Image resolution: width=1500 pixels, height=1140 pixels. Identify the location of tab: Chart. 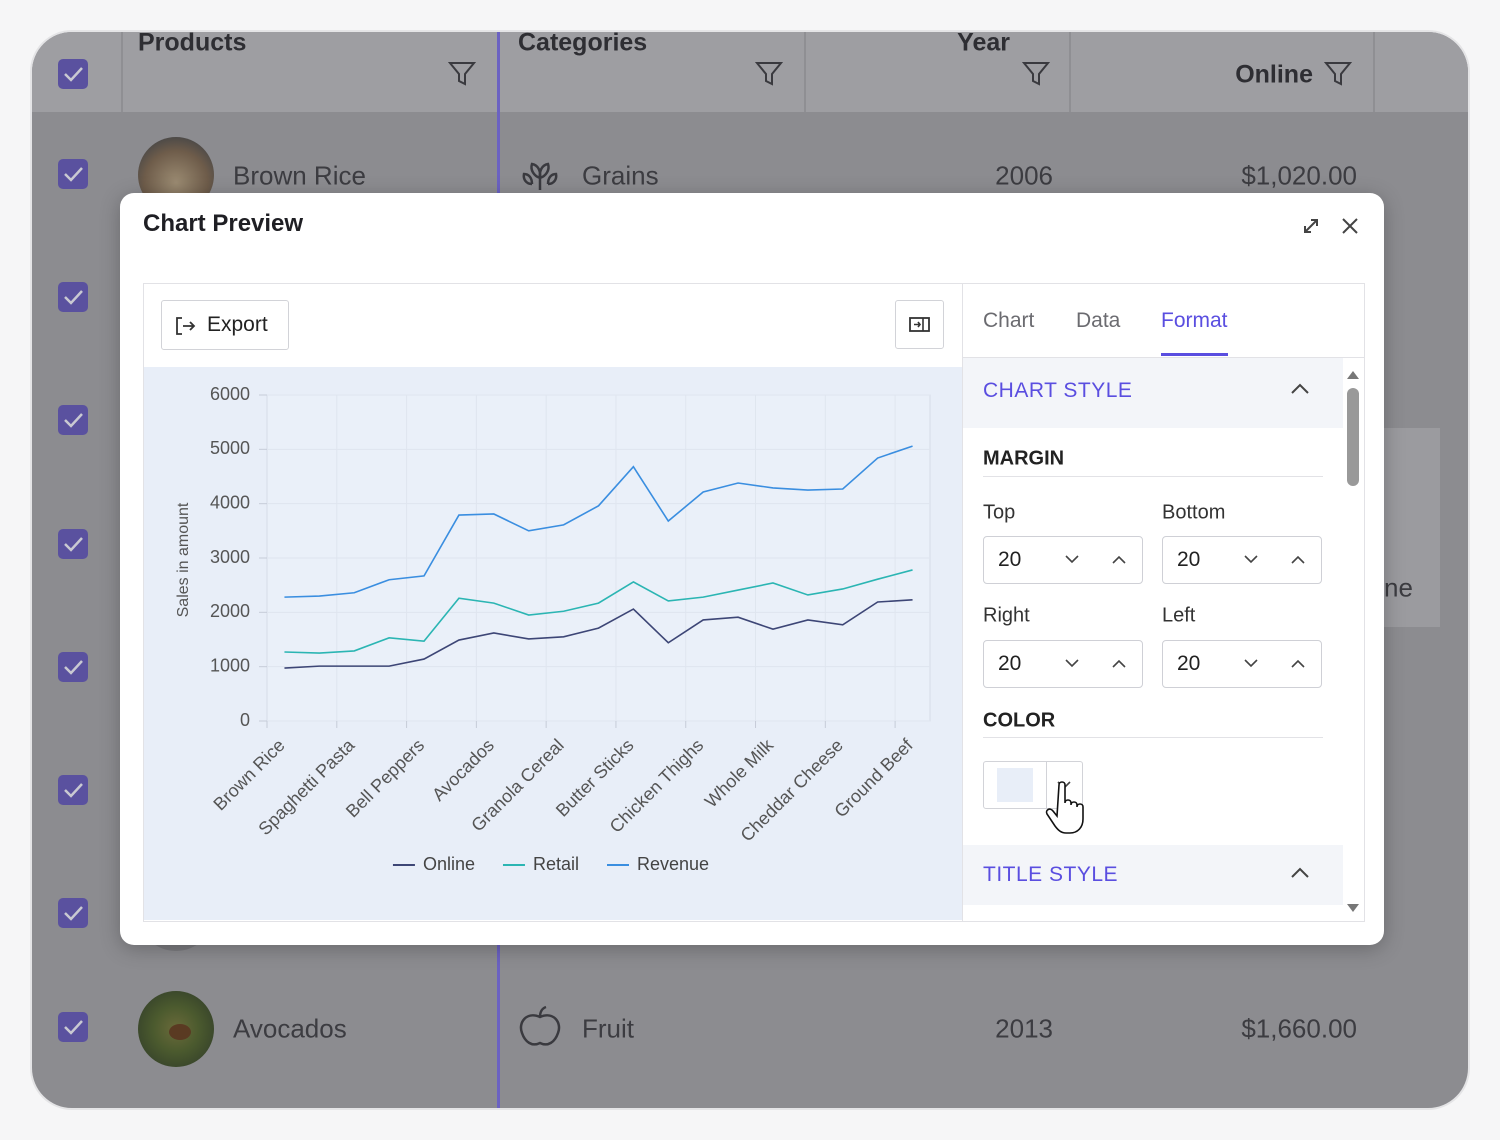
(1009, 320).